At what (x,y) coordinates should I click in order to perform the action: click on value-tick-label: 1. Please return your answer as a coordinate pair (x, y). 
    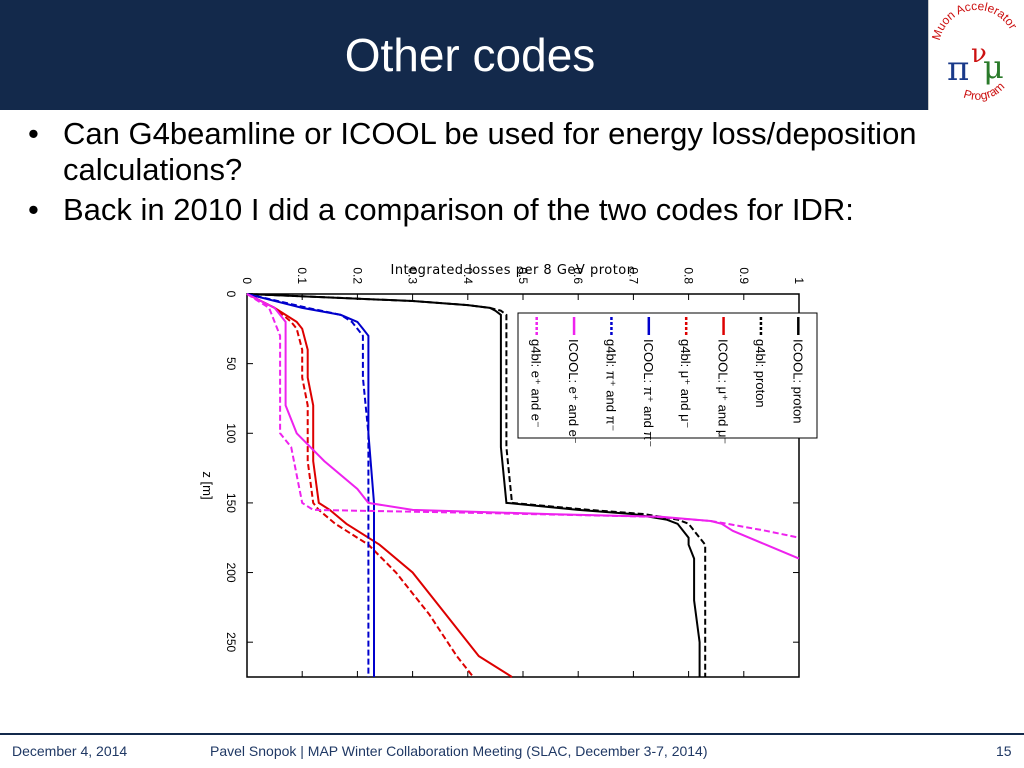
    Looking at the image, I should click on (799, 280).